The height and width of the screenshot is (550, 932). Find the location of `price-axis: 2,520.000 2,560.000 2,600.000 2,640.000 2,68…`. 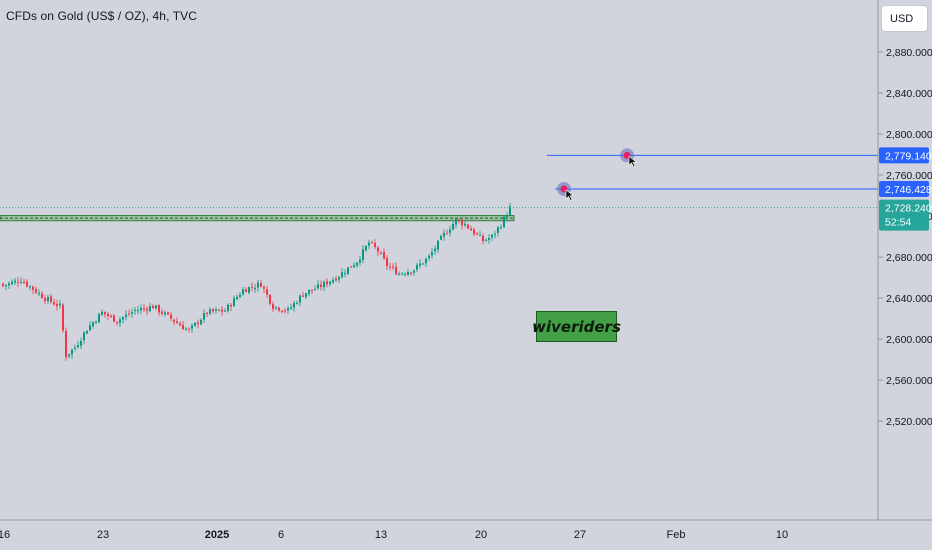

price-axis: 2,520.000 2,560.000 2,600.000 2,640.000 2,68… is located at coordinates (904, 260).